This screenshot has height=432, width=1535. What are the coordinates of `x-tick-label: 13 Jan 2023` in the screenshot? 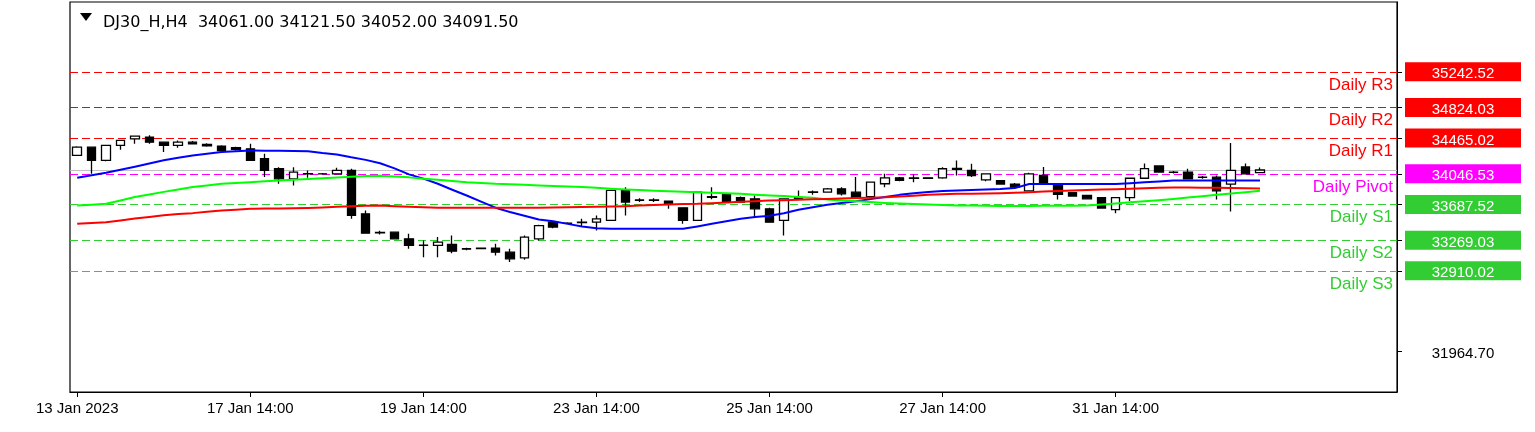 It's located at (77, 407).